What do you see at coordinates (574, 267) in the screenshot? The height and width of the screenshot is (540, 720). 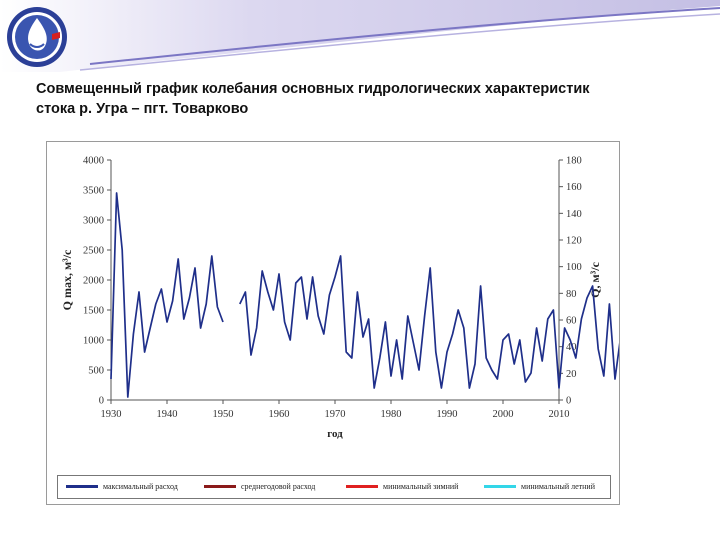 I see `y-right-tick-label: 100` at bounding box center [574, 267].